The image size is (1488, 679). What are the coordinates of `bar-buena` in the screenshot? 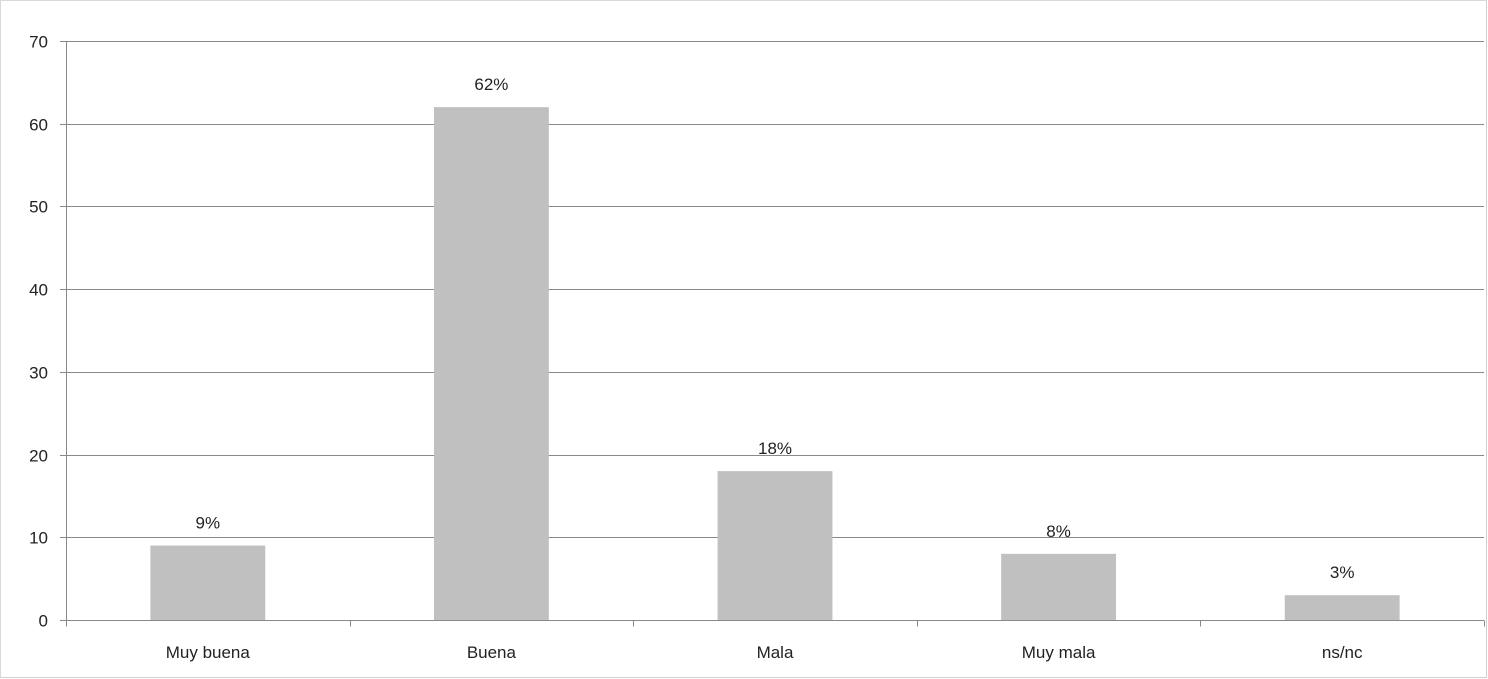 It's located at (491, 363).